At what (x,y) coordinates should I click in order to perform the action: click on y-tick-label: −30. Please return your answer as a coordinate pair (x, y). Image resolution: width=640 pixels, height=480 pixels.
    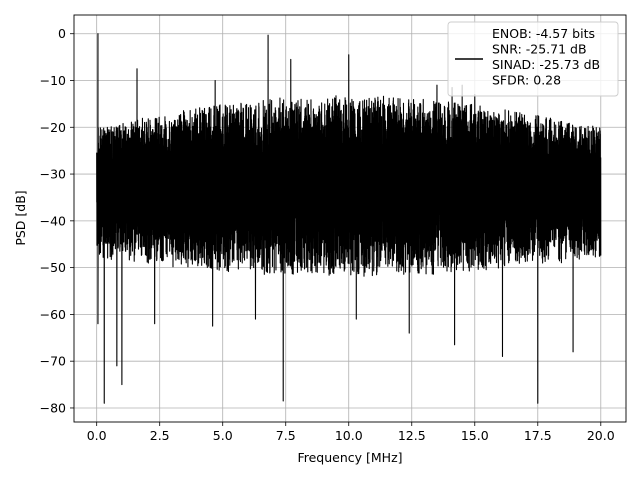
    Looking at the image, I should click on (53, 174).